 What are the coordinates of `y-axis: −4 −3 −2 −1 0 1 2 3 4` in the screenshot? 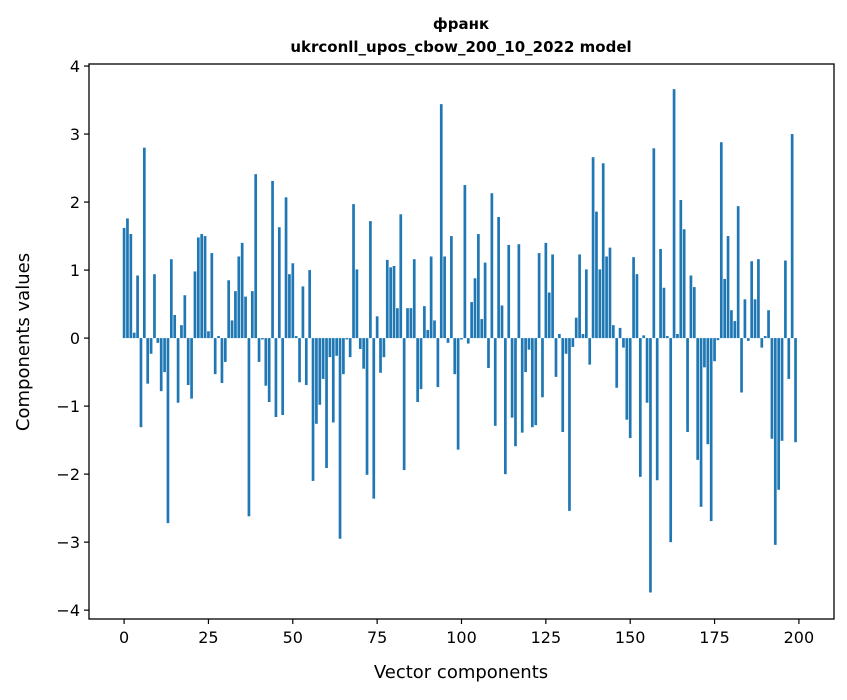 It's located at (72, 338).